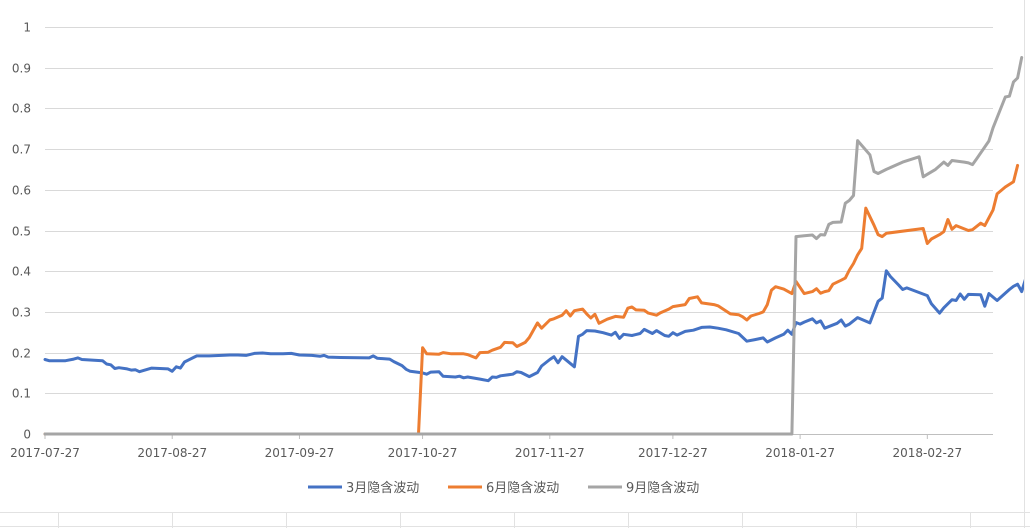 The image size is (1030, 528). I want to click on legend-label-1: 3月隐含波动, so click(382, 488).